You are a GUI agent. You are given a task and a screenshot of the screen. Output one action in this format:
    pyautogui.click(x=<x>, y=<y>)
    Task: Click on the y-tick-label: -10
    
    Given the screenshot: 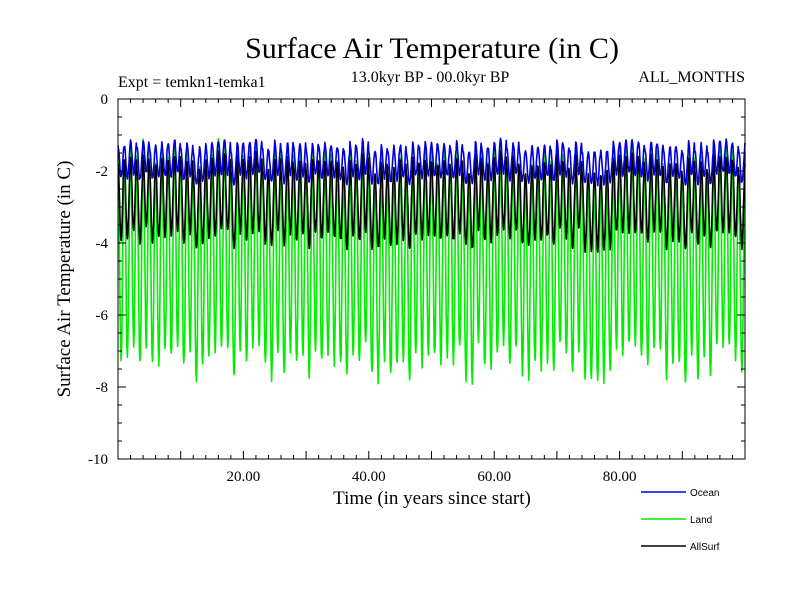 What is the action you would take?
    pyautogui.click(x=98, y=460)
    